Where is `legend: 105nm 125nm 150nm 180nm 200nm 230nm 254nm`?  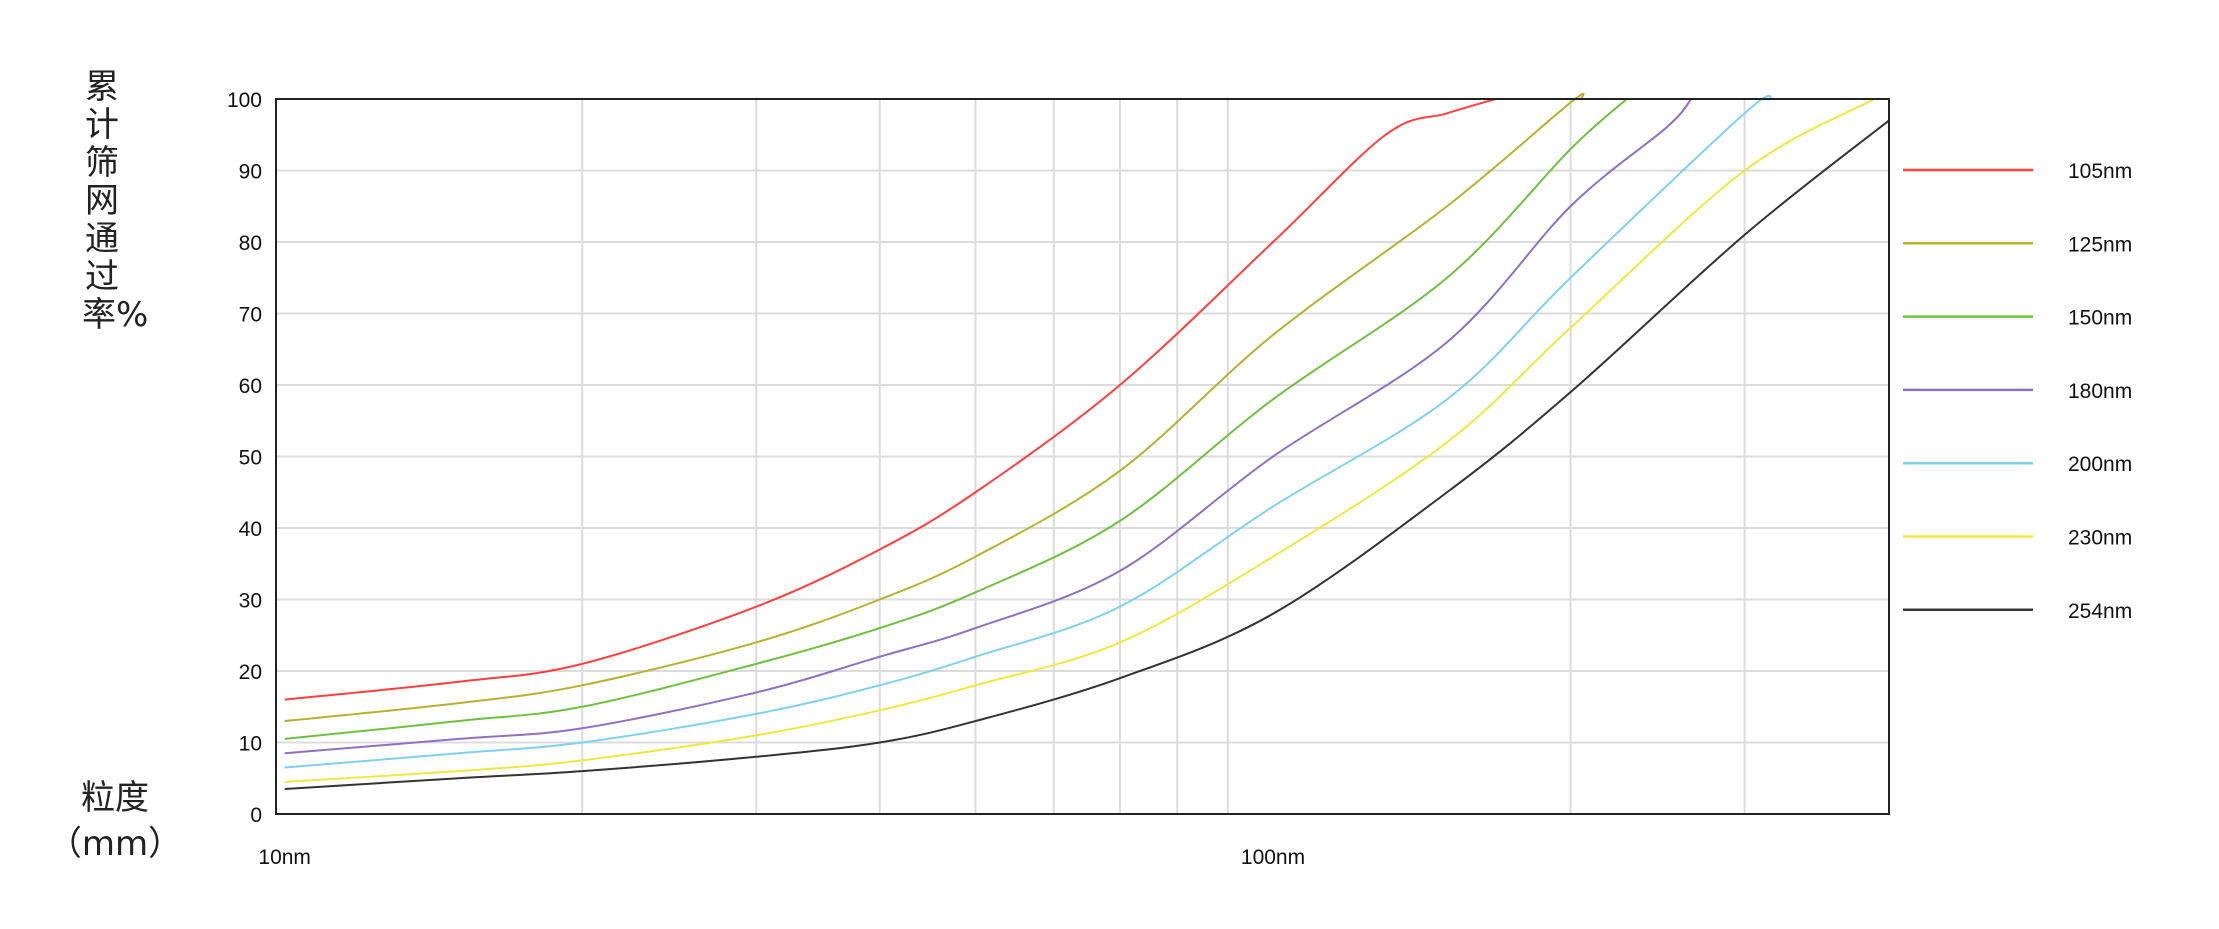
legend: 105nm 125nm 150nm 180nm 200nm 230nm 254nm is located at coordinates (2017, 391).